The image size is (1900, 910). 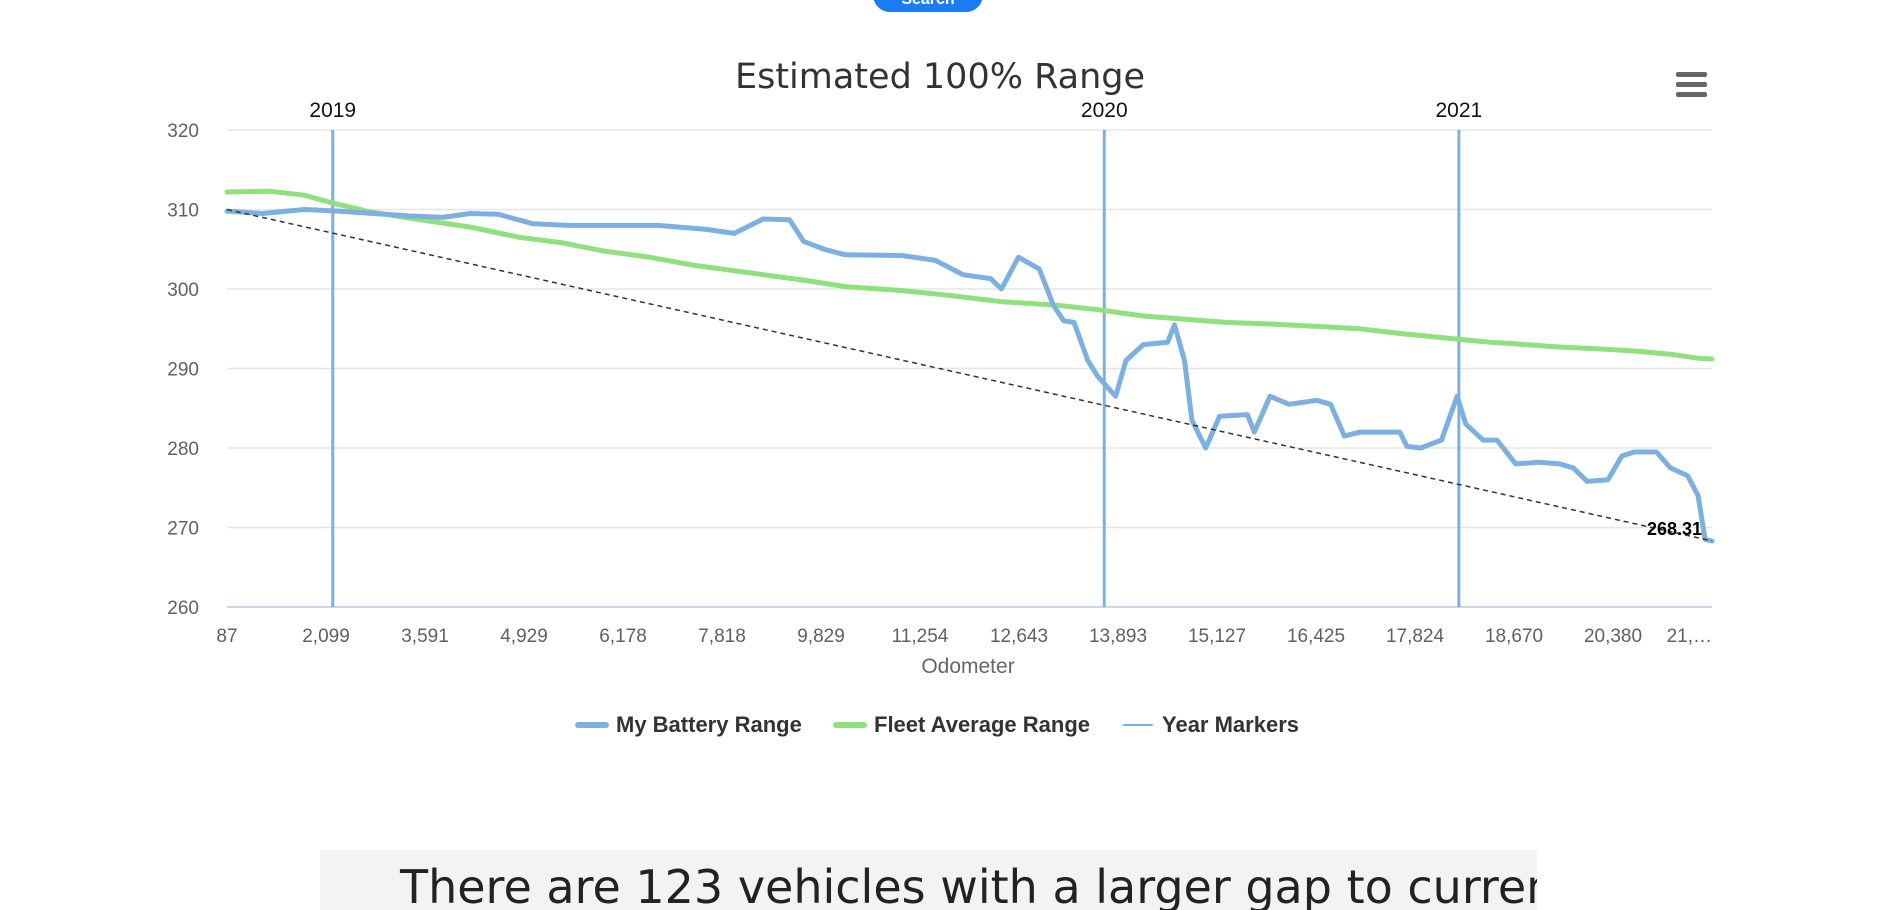 I want to click on legend-item-year-markers: Year Markers, so click(x=1211, y=724).